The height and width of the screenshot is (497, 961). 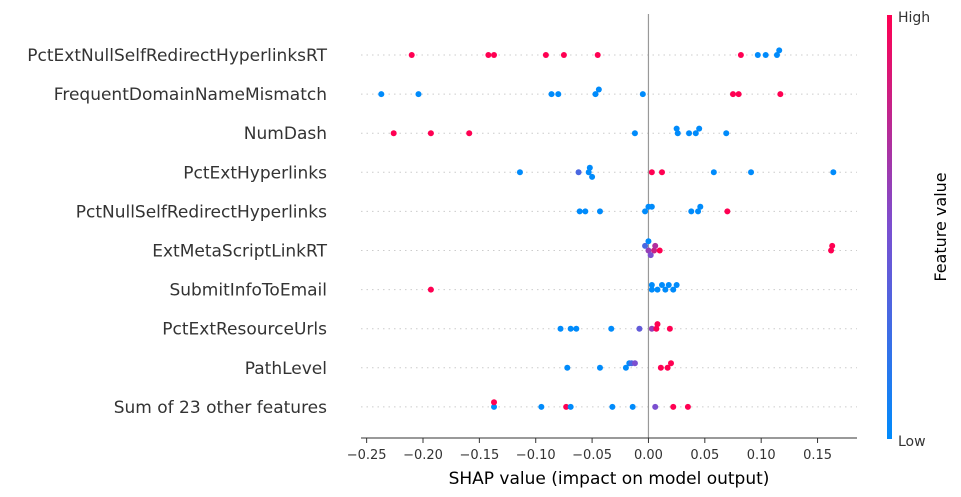 I want to click on colorbar-title: Feature value, so click(x=940, y=226).